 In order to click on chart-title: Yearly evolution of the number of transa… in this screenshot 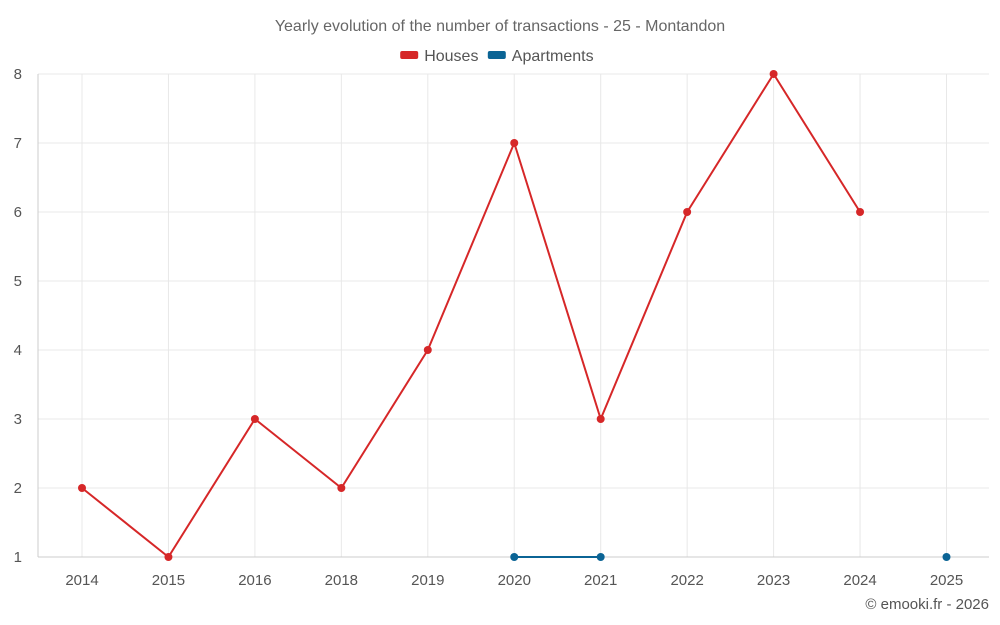, I will do `click(500, 26)`.